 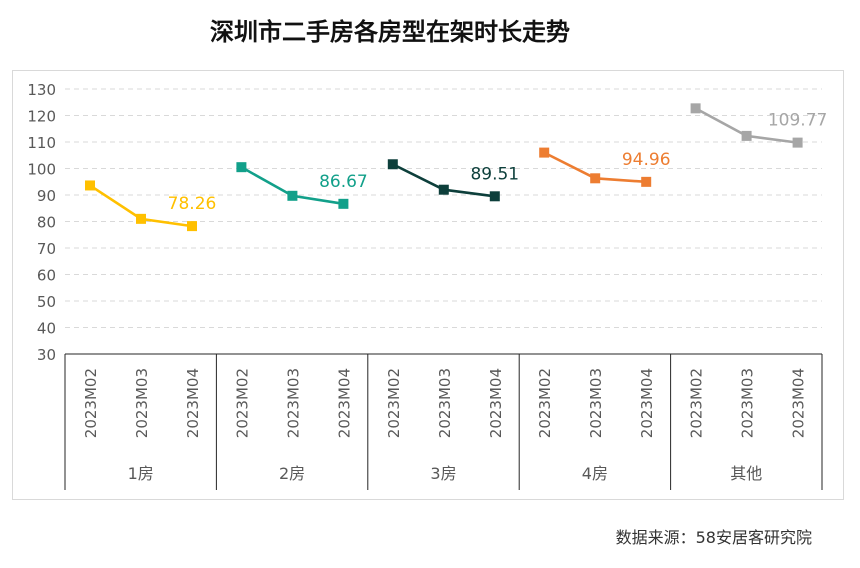 I want to click on data-label: 86.67, so click(x=343, y=182).